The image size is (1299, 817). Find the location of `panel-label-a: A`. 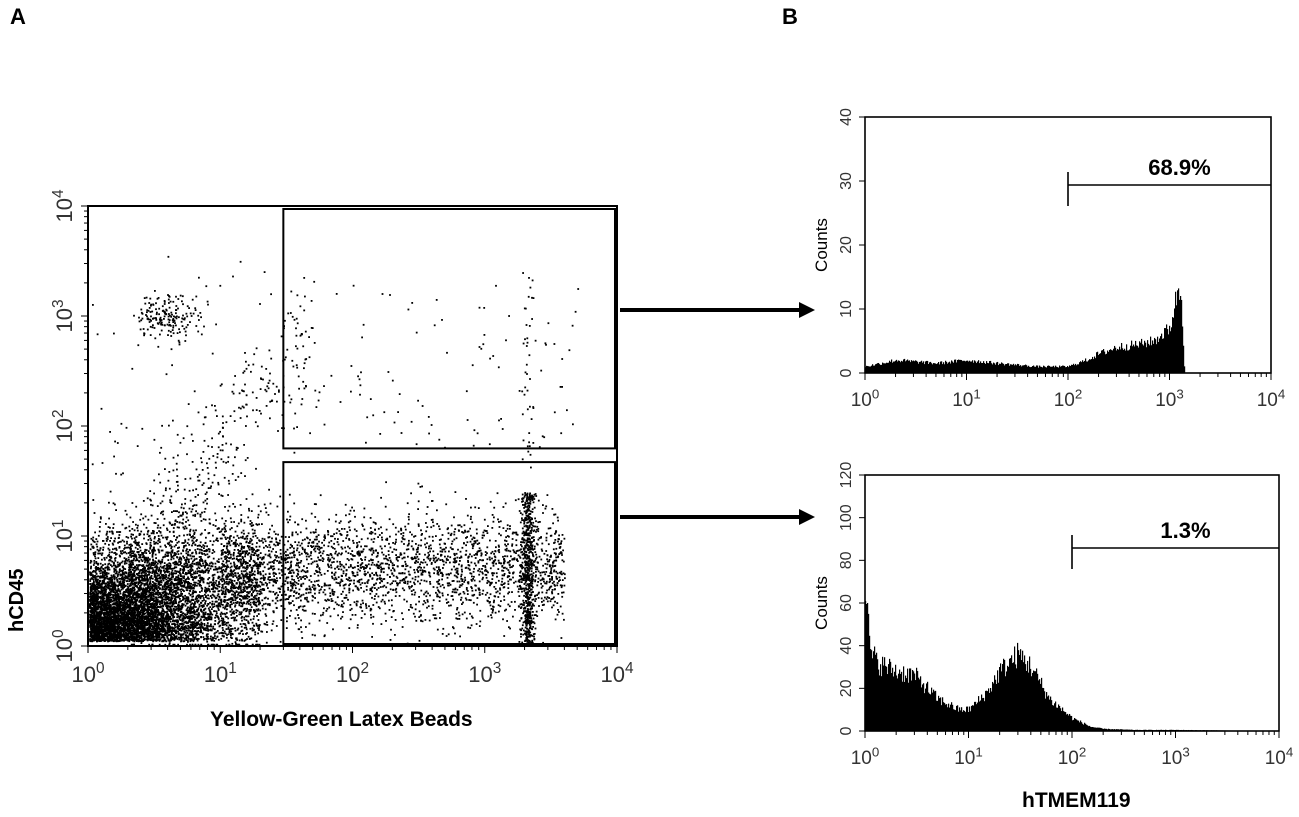

panel-label-a: A is located at coordinates (18, 16).